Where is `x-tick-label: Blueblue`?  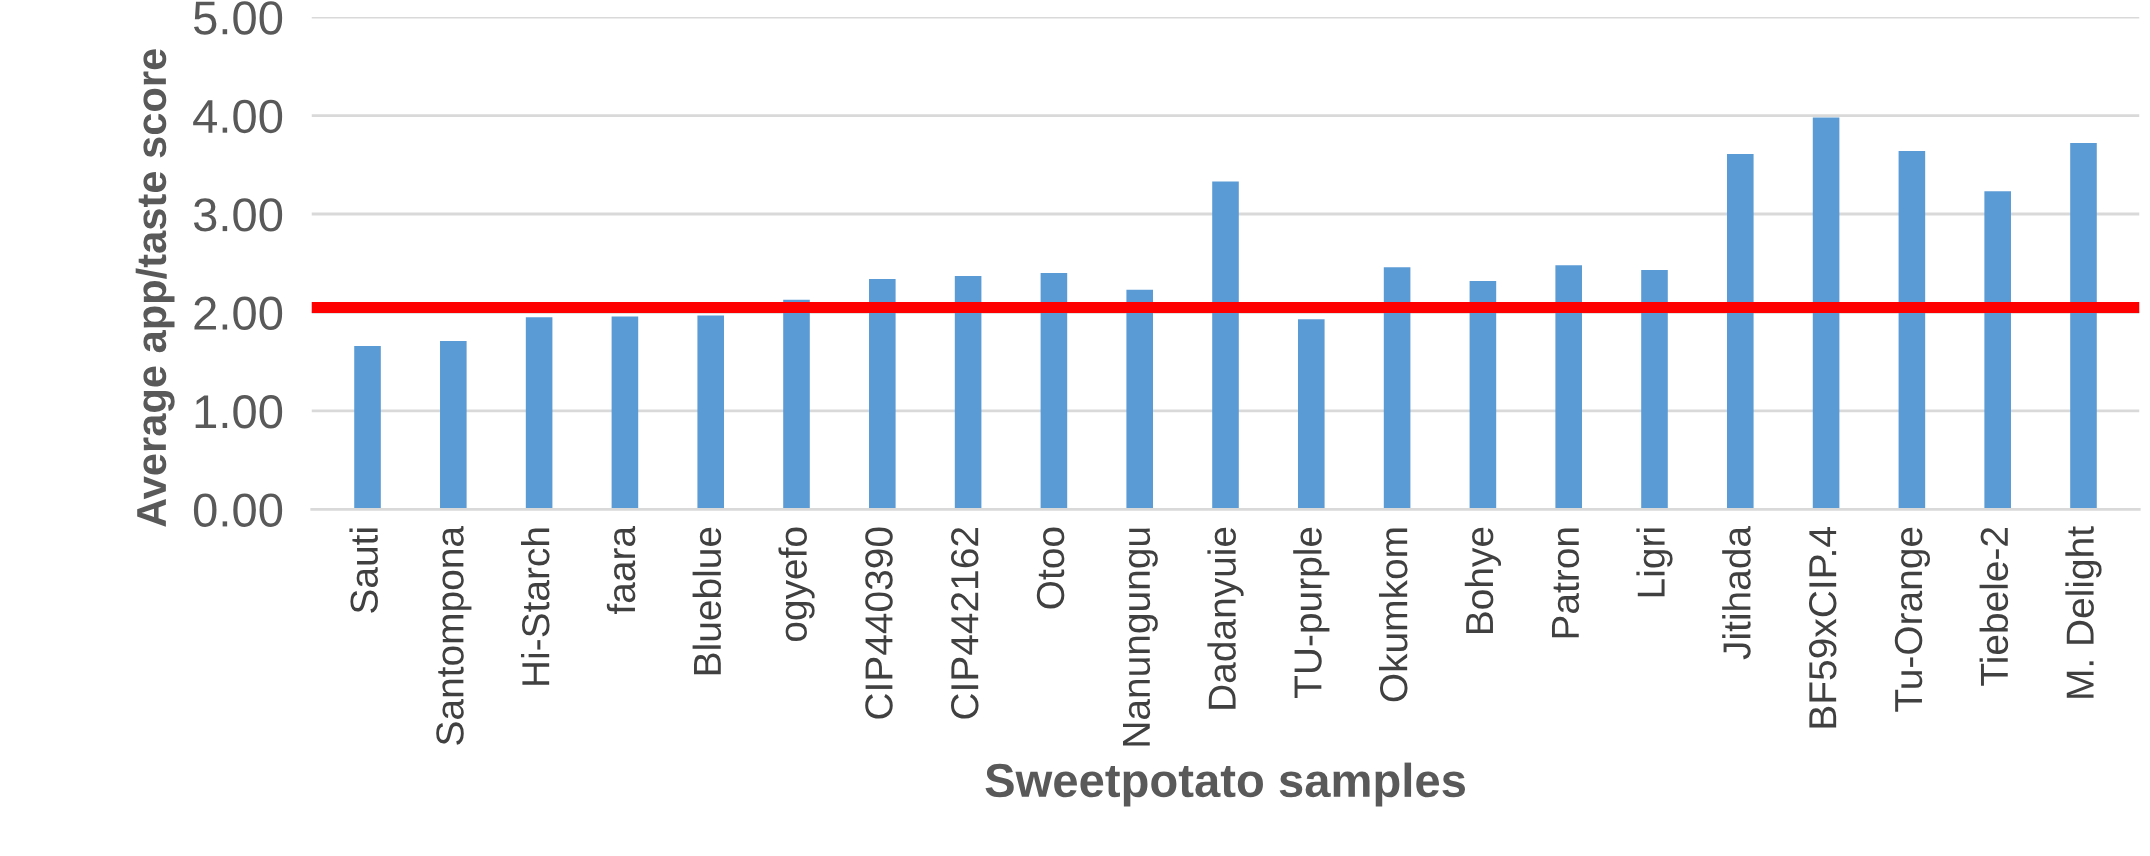 x-tick-label: Blueblue is located at coordinates (707, 601).